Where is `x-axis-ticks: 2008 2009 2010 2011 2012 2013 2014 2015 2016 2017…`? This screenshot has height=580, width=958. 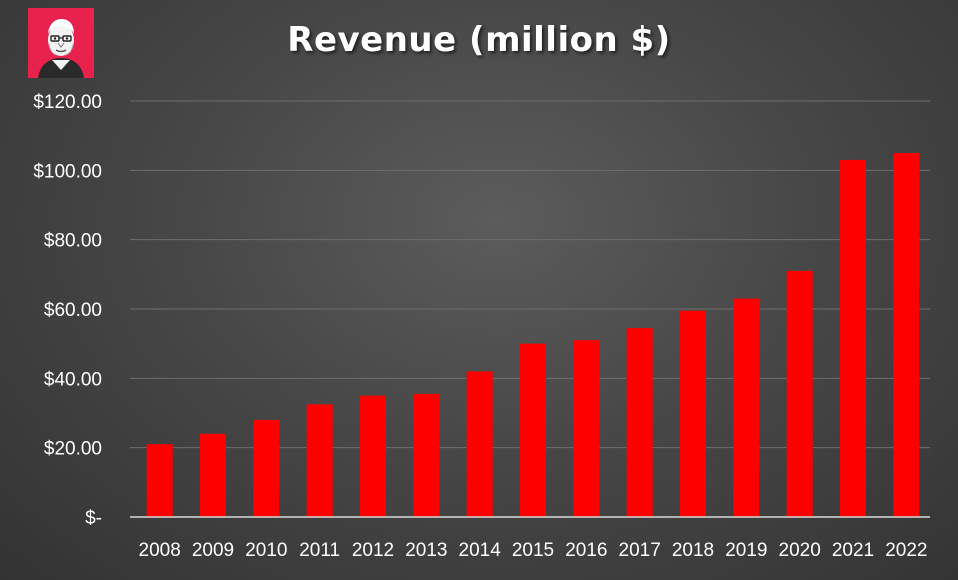
x-axis-ticks: 2008 2009 2010 2011 2012 2013 2014 2015 2016 2017… is located at coordinates (533, 550).